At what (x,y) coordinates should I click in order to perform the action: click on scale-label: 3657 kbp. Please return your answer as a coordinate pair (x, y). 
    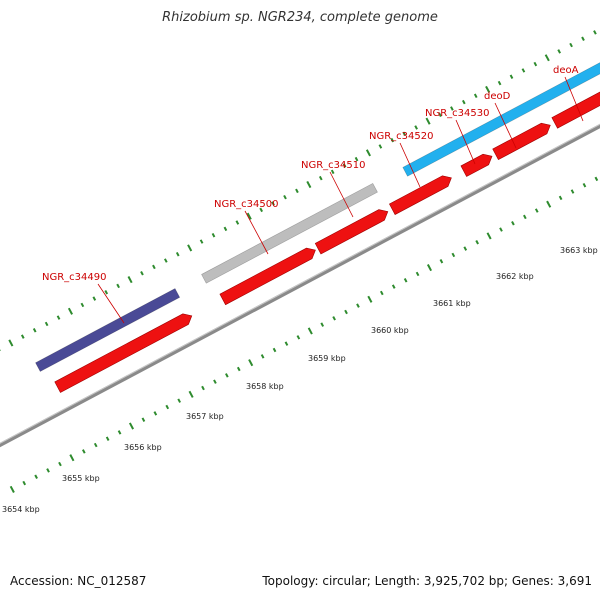
    Looking at the image, I should click on (205, 416).